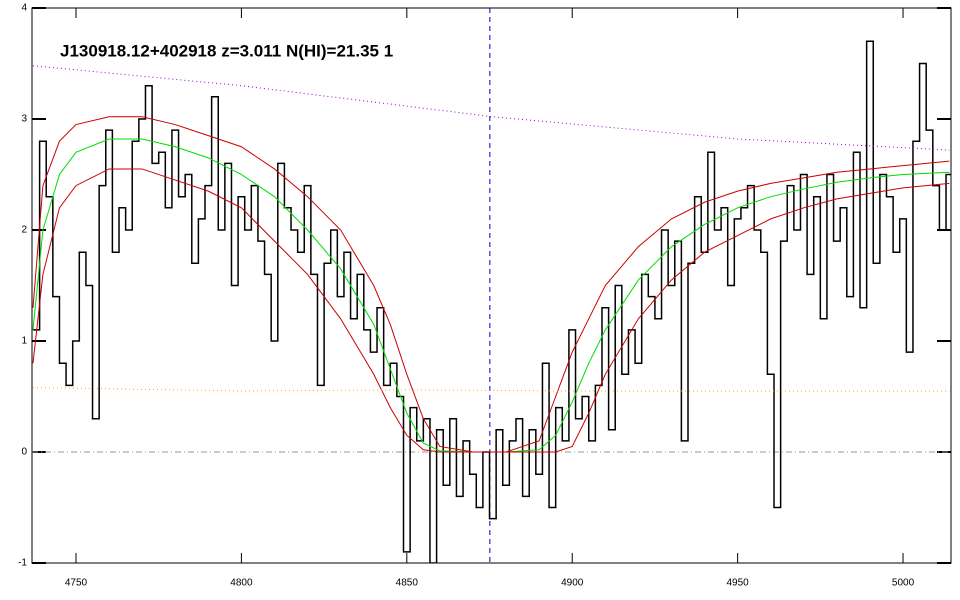  I want to click on chart-title: J130918.12+402918 z=3.011 N(HI)=21.35 1, so click(226, 50).